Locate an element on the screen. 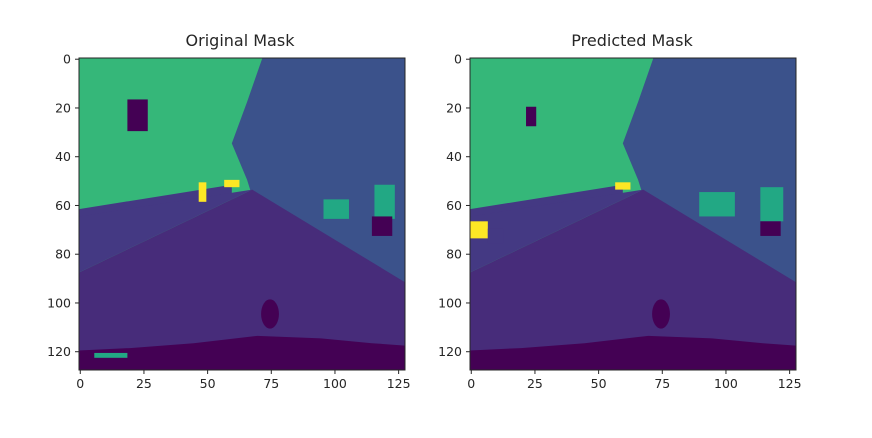 Image resolution: width=872 pixels, height=438 pixels. region-sidewalk is located at coordinates (495, 236).